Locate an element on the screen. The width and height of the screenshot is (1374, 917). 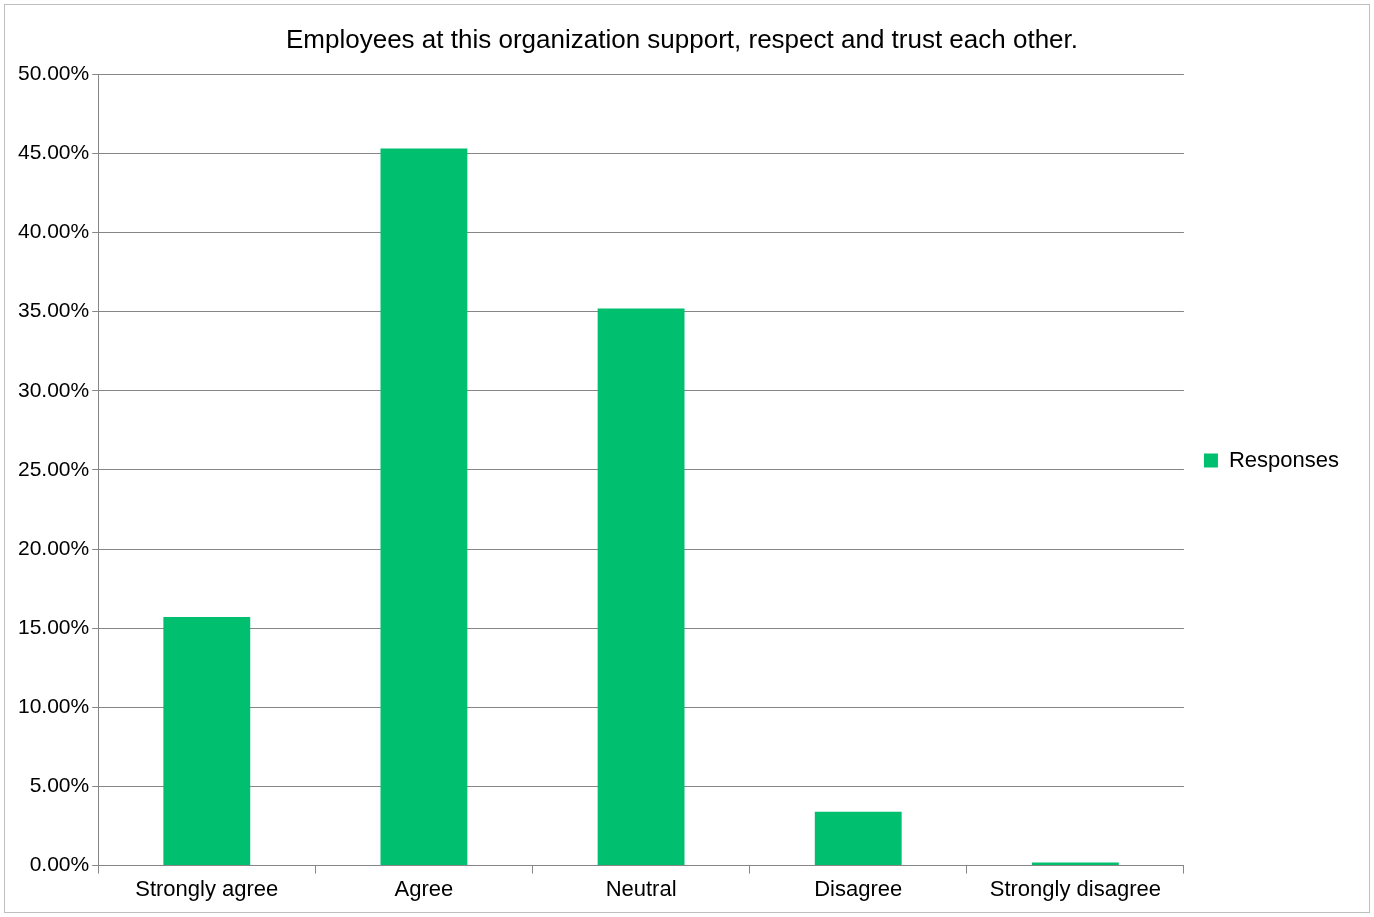
y-tick-label: 25.00% is located at coordinates (53, 468).